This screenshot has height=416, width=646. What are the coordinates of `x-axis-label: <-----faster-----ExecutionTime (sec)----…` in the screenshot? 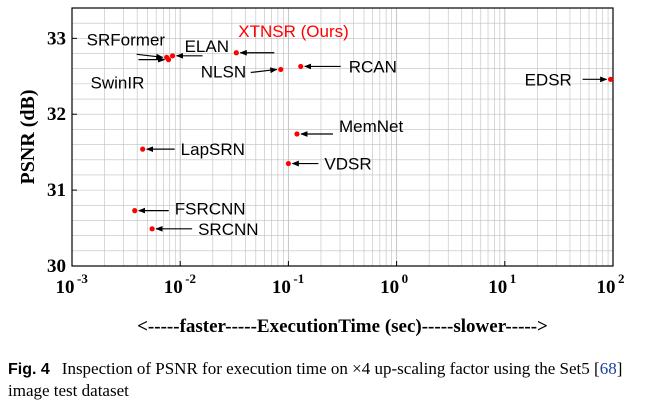 It's located at (342, 326).